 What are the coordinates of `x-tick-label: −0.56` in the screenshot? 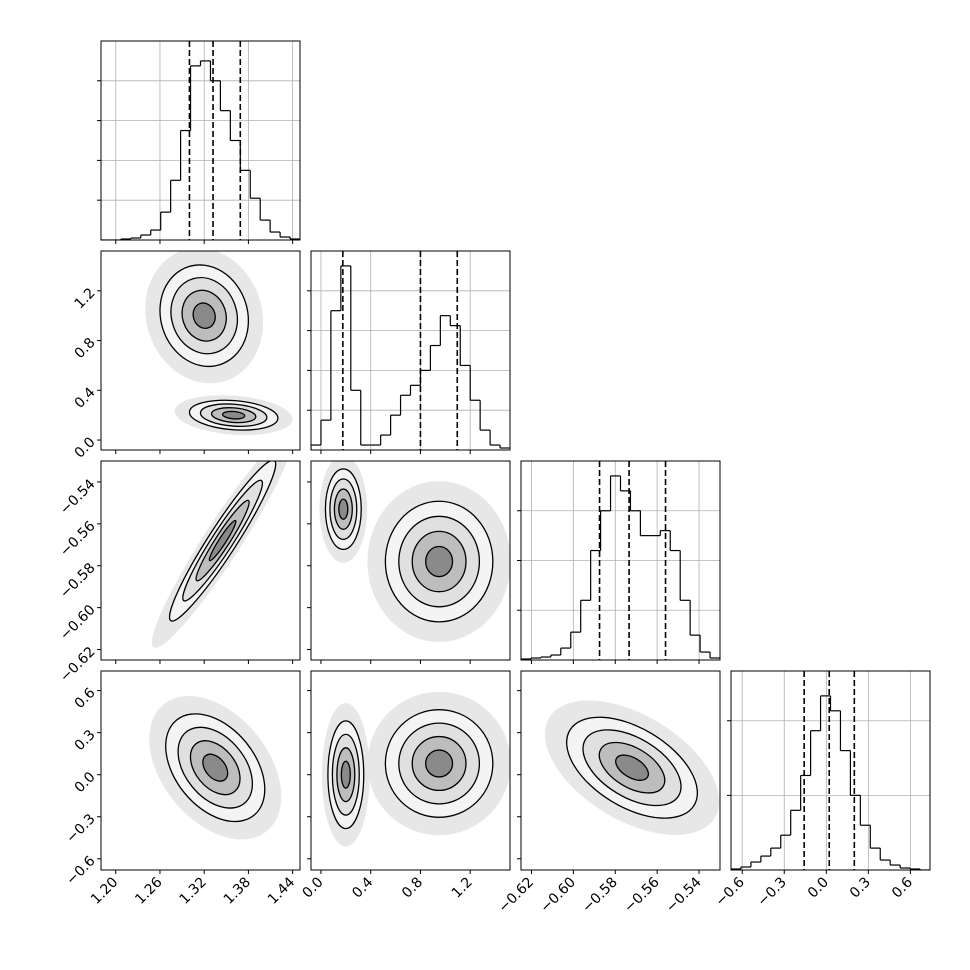 It's located at (642, 895).